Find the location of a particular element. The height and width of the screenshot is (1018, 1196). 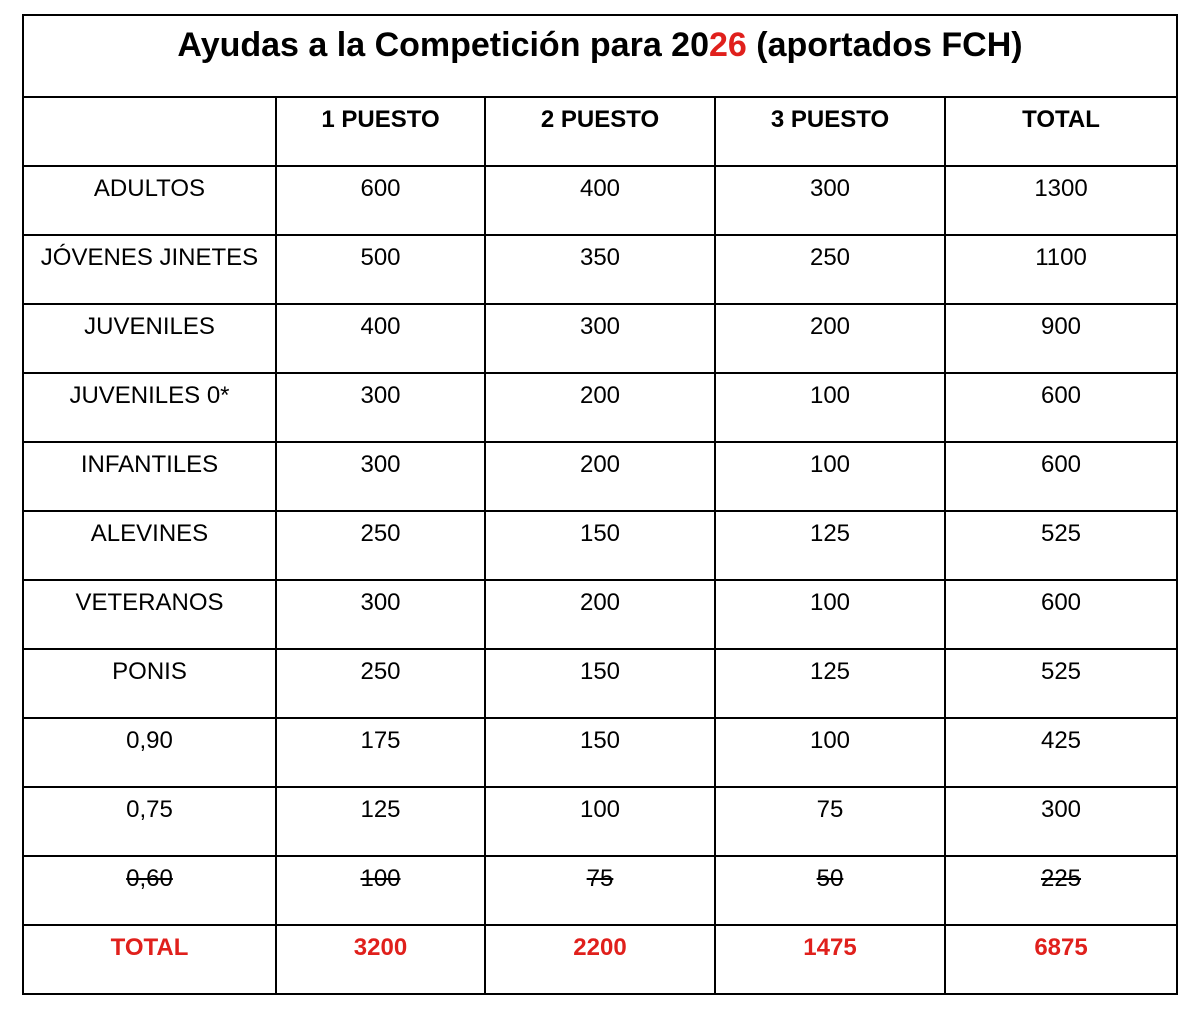

cell-text: 0,60 is located at coordinates (149, 878).